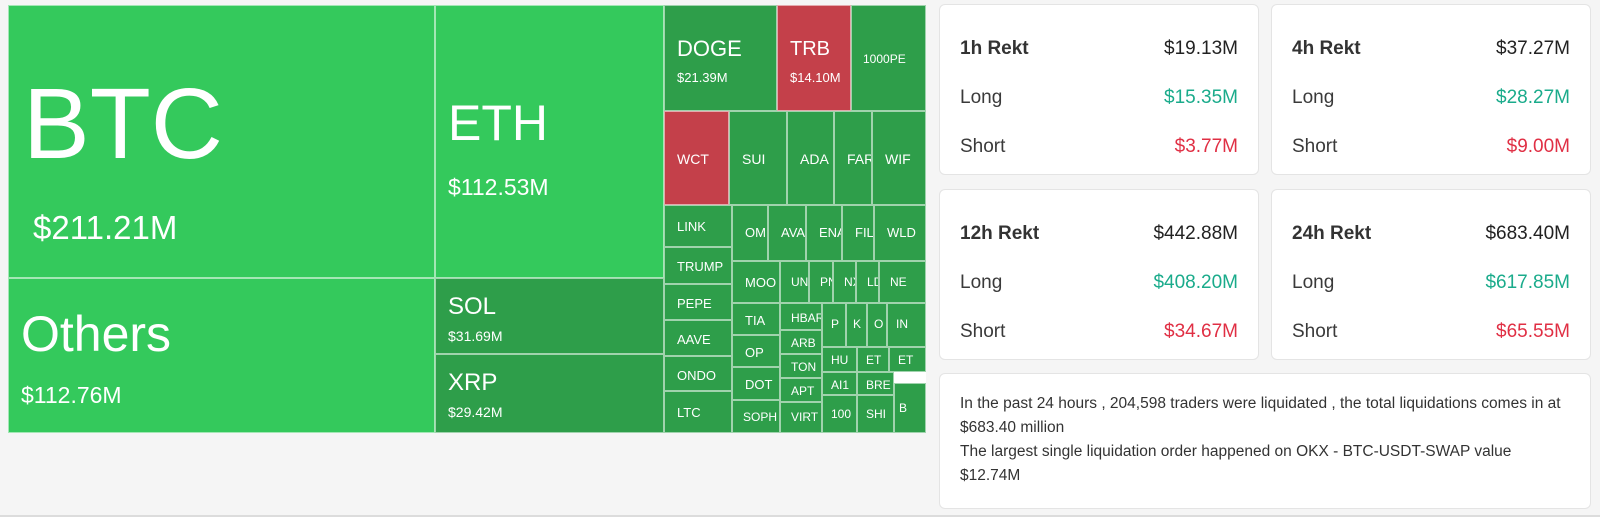 This screenshot has width=1600, height=517. I want to click on cell-value: $211.21M, so click(105, 227).